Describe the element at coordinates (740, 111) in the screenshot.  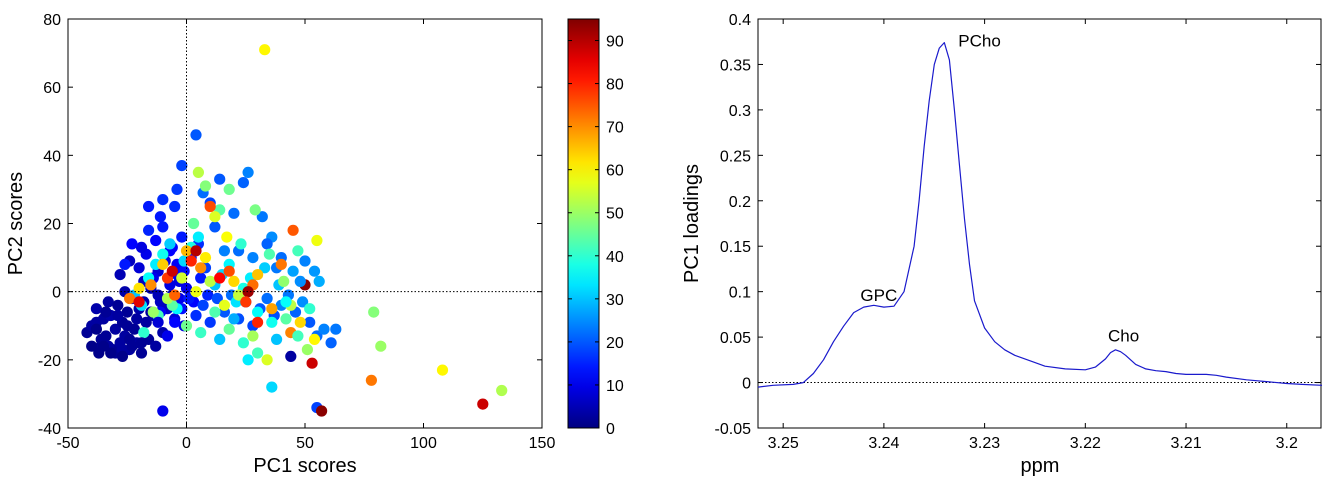
I see `loadings-y-tick-label: 0.3` at that location.